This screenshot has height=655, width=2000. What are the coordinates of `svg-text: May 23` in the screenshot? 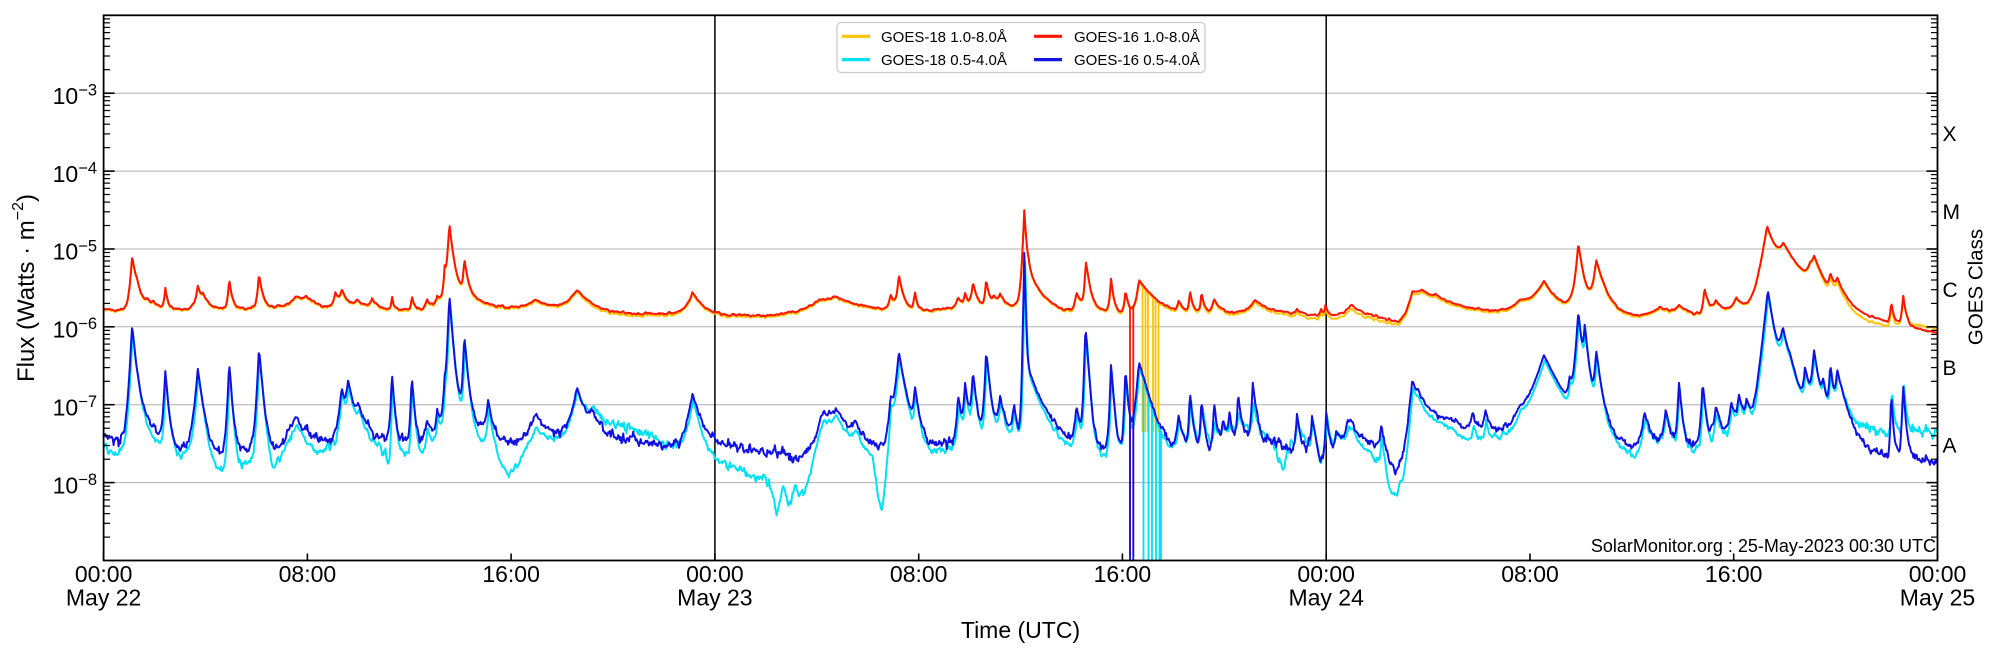 It's located at (714, 598).